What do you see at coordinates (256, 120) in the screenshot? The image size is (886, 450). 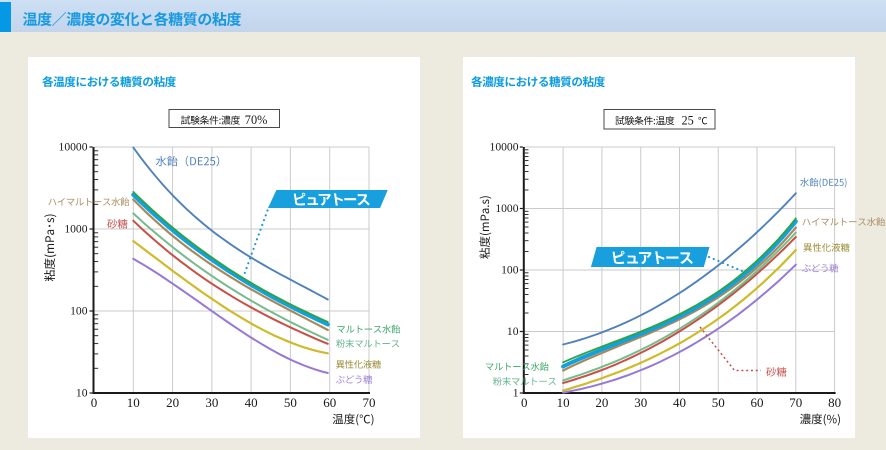 I see `svg-text: 70%` at bounding box center [256, 120].